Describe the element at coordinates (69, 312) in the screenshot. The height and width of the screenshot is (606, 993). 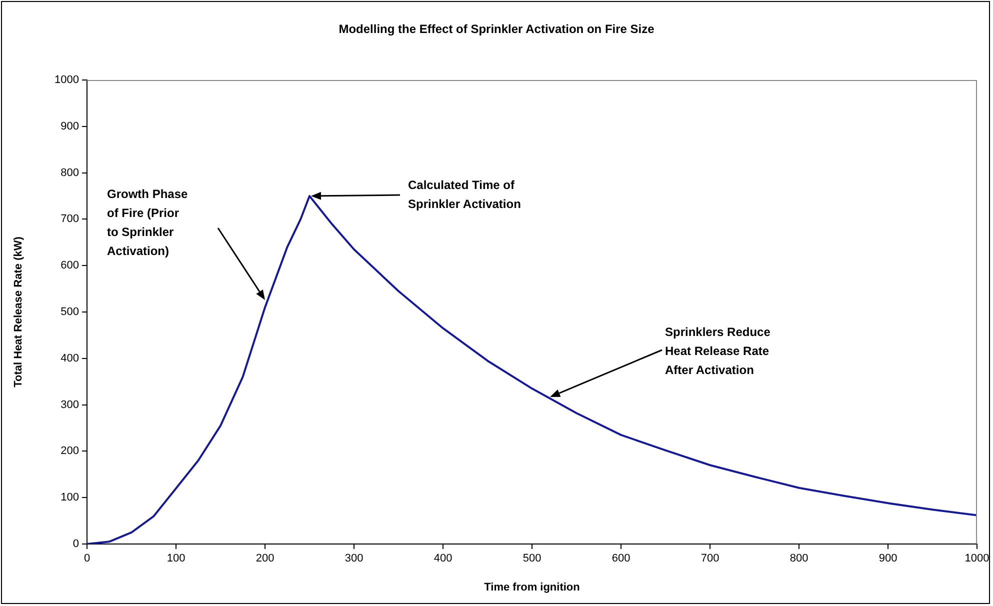
I see `y-tick-label: 500` at that location.